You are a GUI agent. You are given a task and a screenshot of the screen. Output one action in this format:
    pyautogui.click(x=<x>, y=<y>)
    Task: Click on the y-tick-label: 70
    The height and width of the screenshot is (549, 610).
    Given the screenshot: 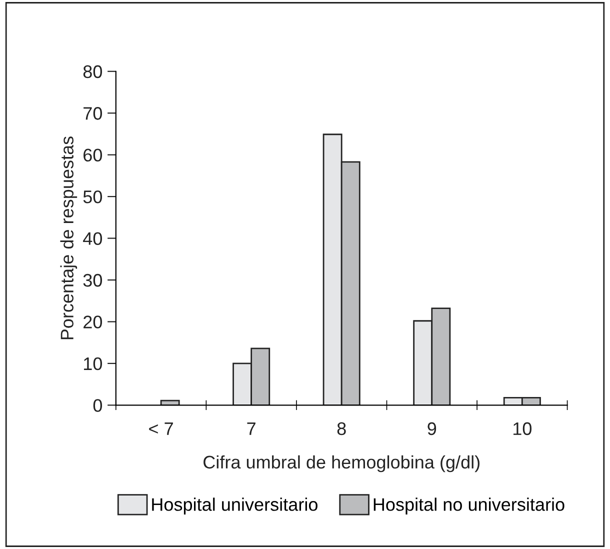 What is the action you would take?
    pyautogui.click(x=93, y=113)
    